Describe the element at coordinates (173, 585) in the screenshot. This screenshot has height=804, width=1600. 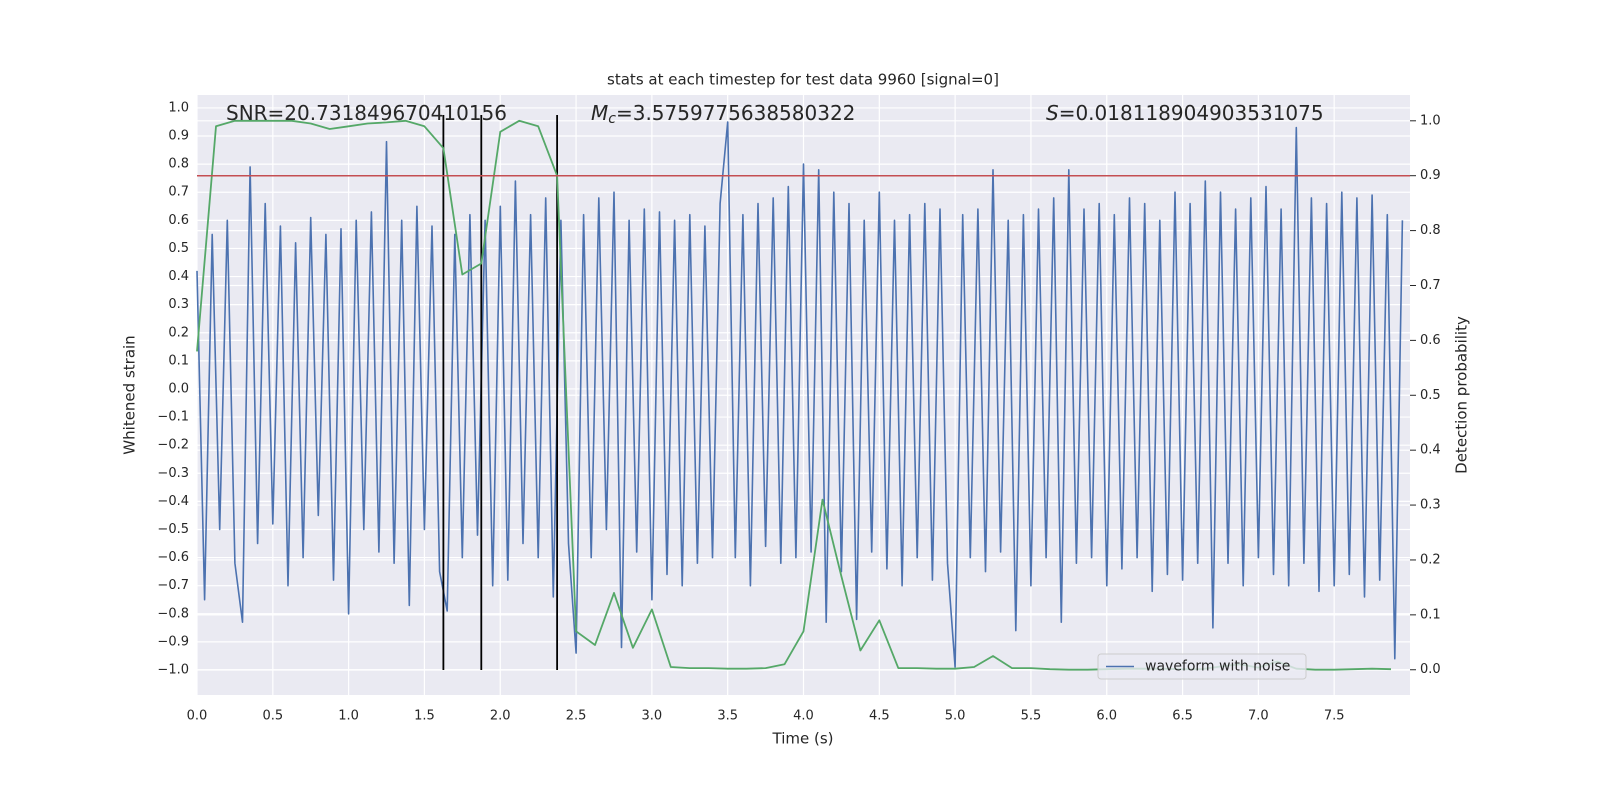
I see `y-tick-label: −0.7` at that location.